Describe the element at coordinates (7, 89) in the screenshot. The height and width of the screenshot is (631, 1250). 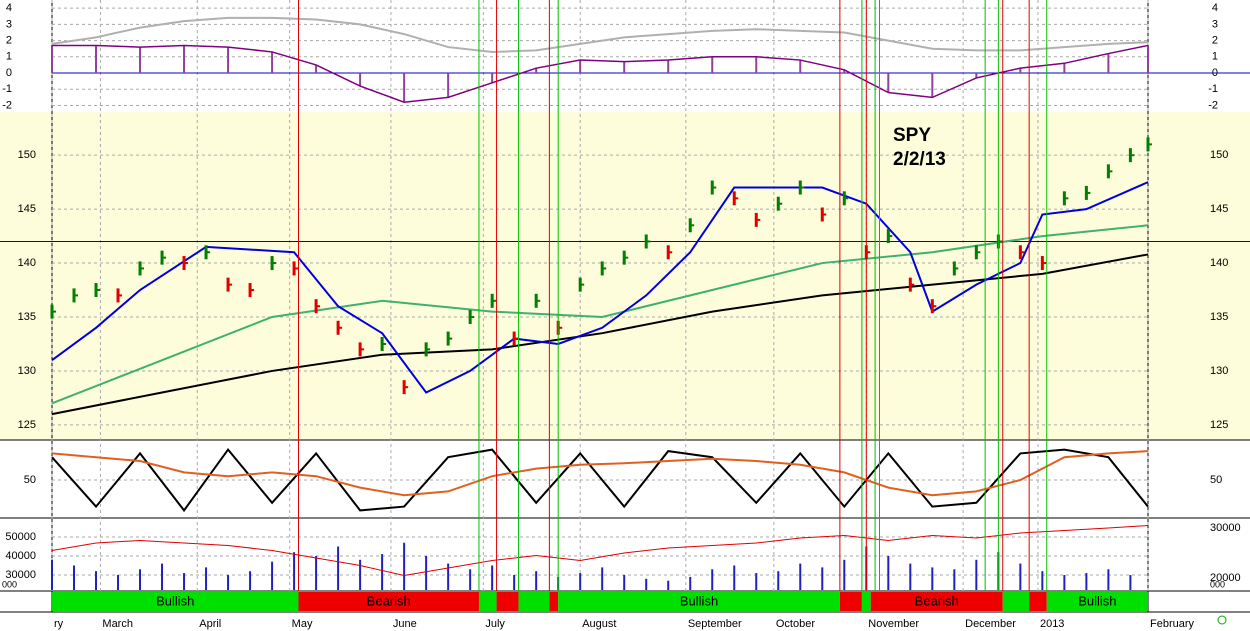
I see `y-tick-label: -1` at that location.